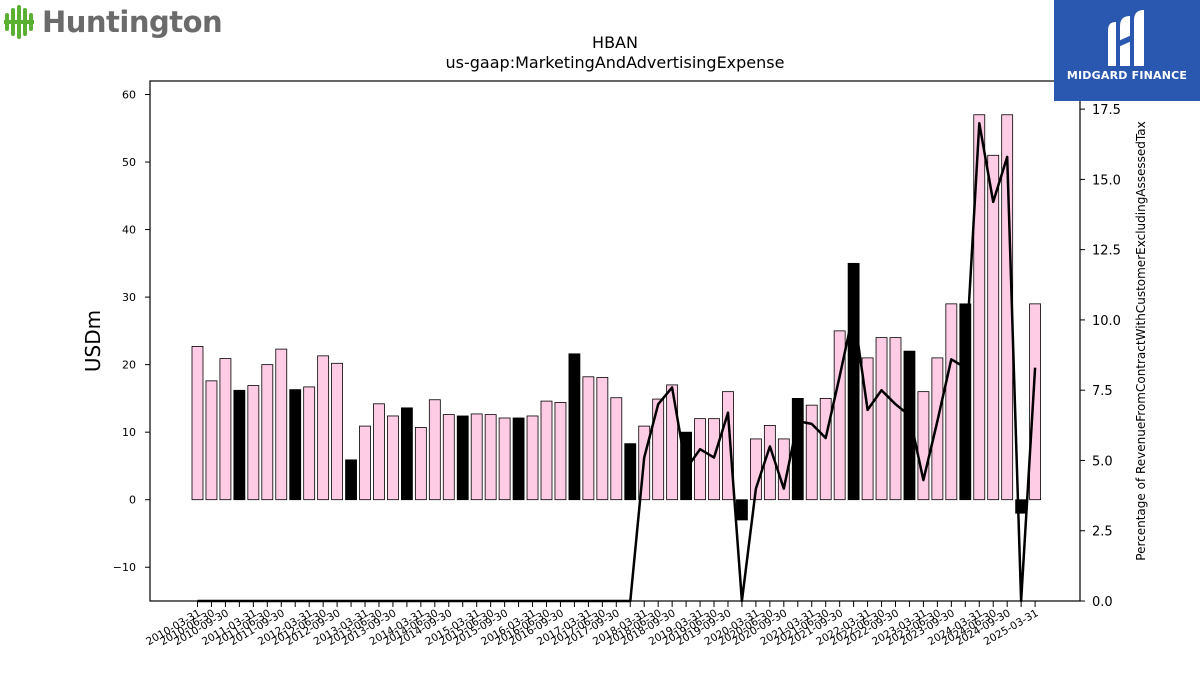  Describe the element at coordinates (615, 62) in the screenshot. I see `chart-subtitle: us-gaap:MarketingAndAdvertisingExpense` at that location.